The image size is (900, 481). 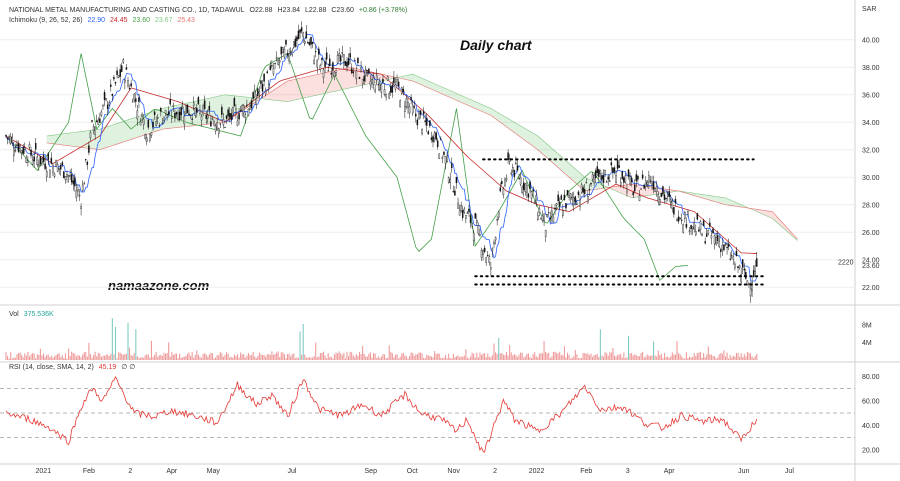 What do you see at coordinates (159, 285) in the screenshot?
I see `watermark-text: namaazone.com` at bounding box center [159, 285].